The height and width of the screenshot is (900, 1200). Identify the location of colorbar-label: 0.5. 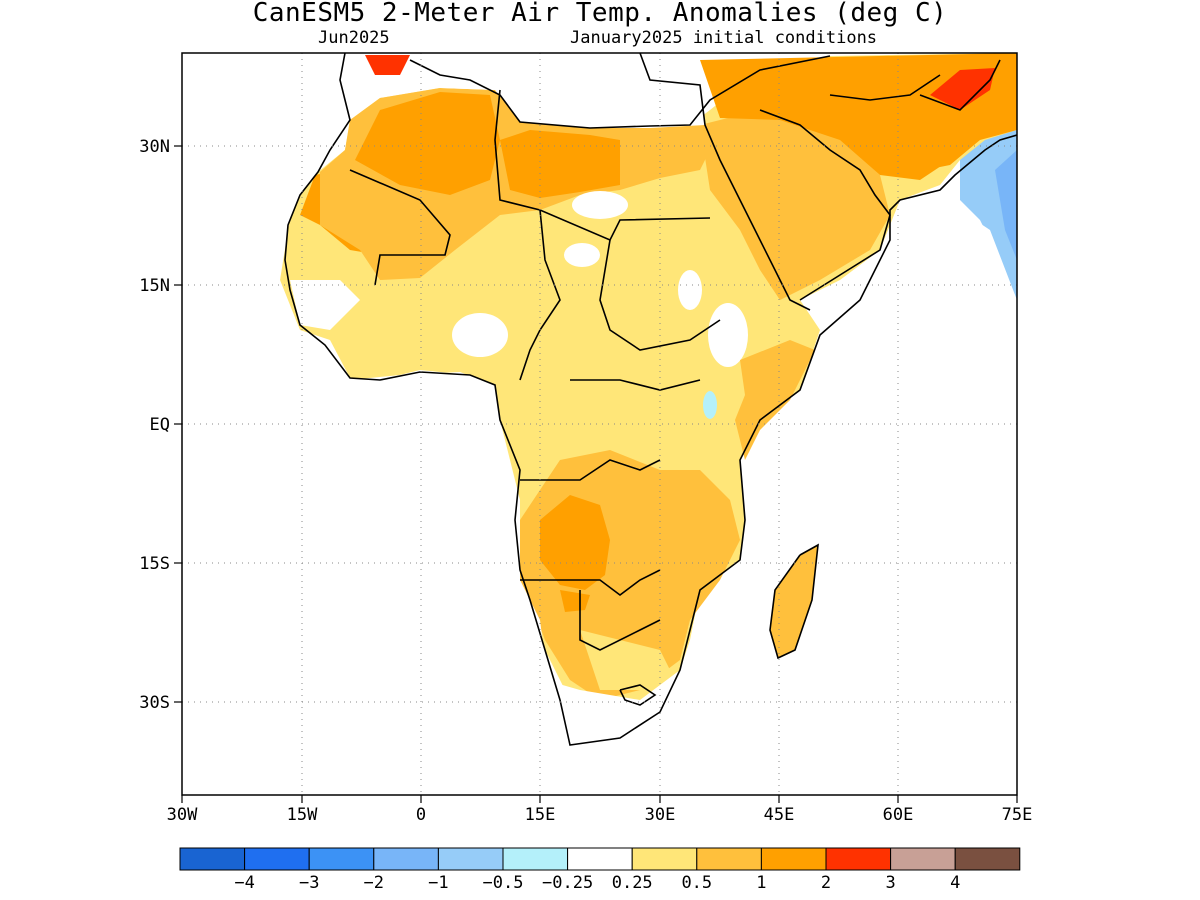
(696, 883).